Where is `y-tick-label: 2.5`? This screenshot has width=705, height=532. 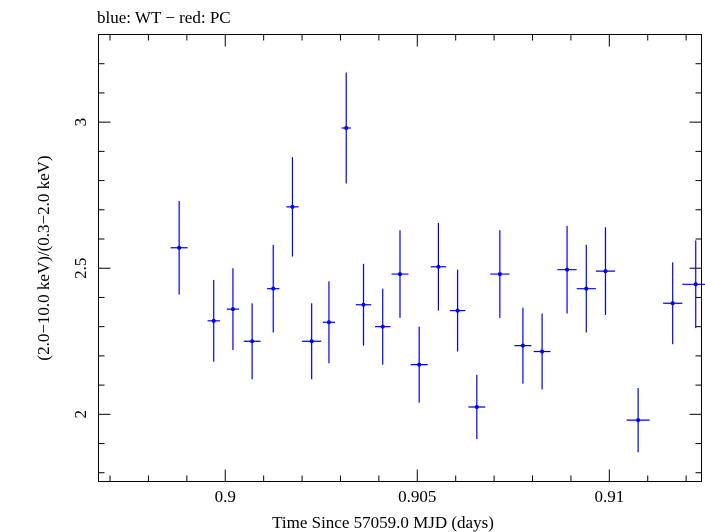
y-tick-label: 2.5 is located at coordinates (80, 268).